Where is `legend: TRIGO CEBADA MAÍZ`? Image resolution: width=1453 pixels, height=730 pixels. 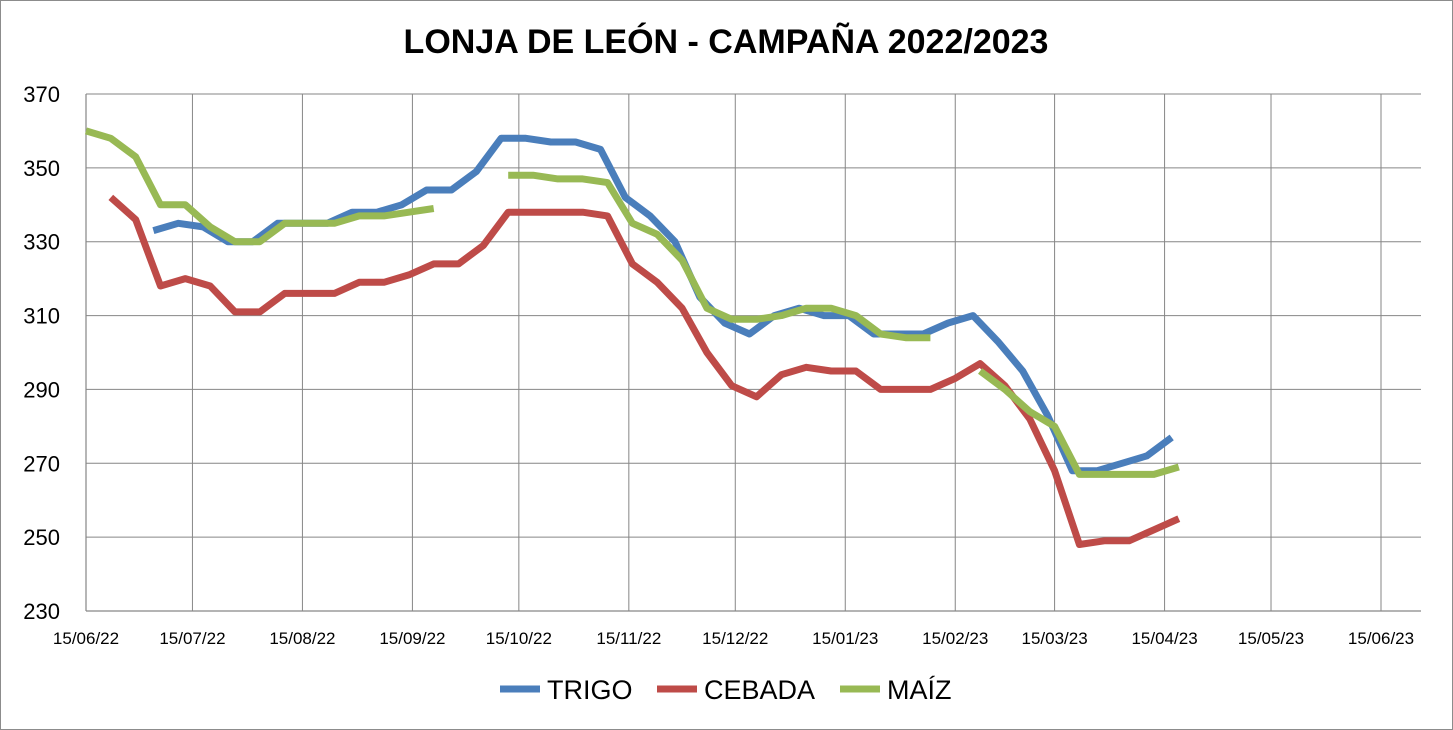 legend: TRIGO CEBADA MAÍZ is located at coordinates (726, 690).